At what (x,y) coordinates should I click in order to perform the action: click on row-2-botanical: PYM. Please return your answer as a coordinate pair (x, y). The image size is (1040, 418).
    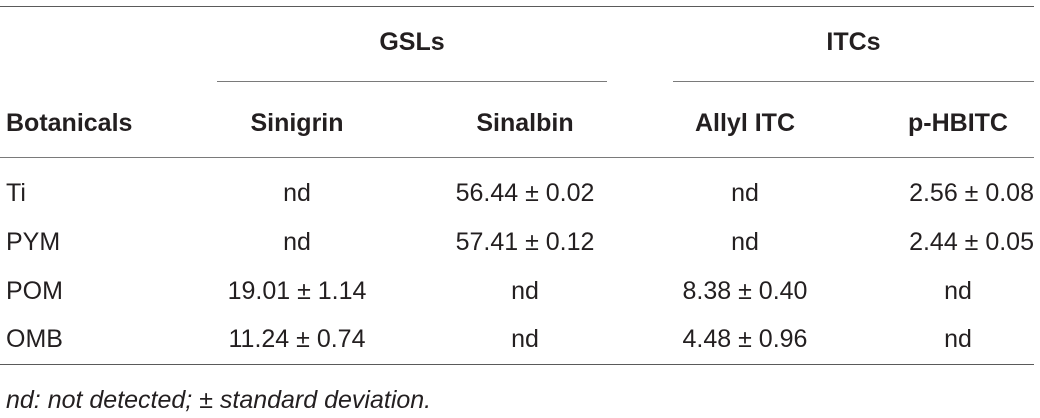
    Looking at the image, I should click on (33, 242).